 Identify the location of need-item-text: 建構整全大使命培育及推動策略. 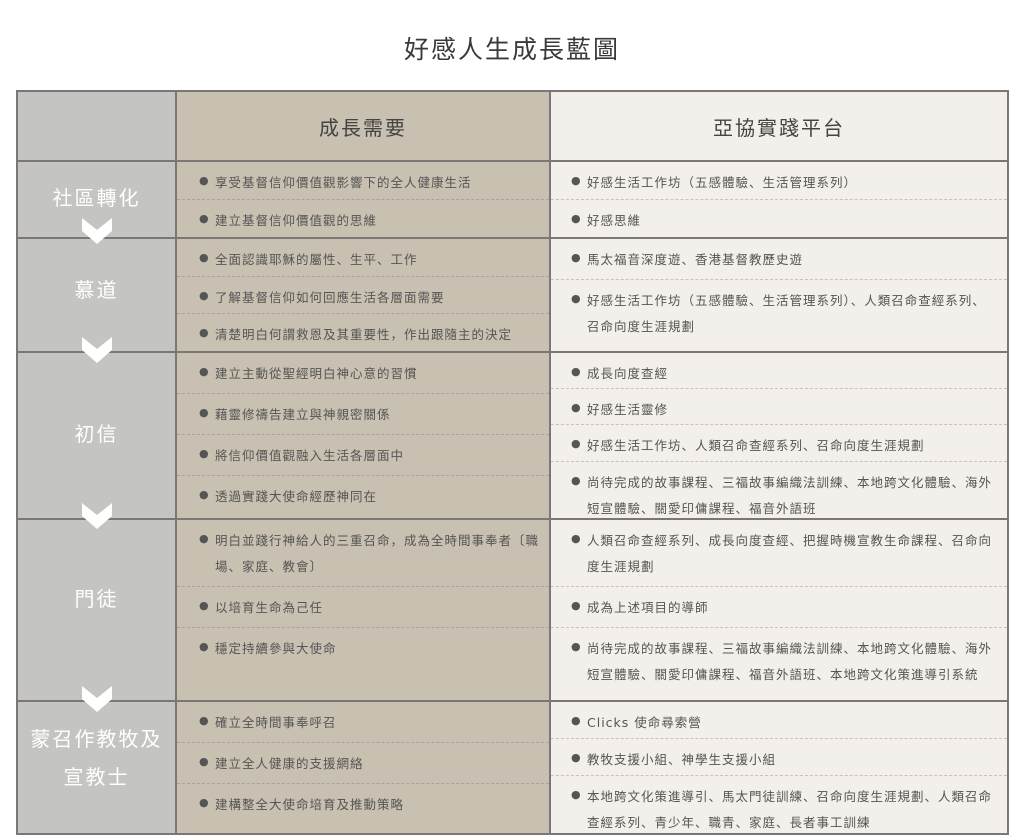
(310, 804).